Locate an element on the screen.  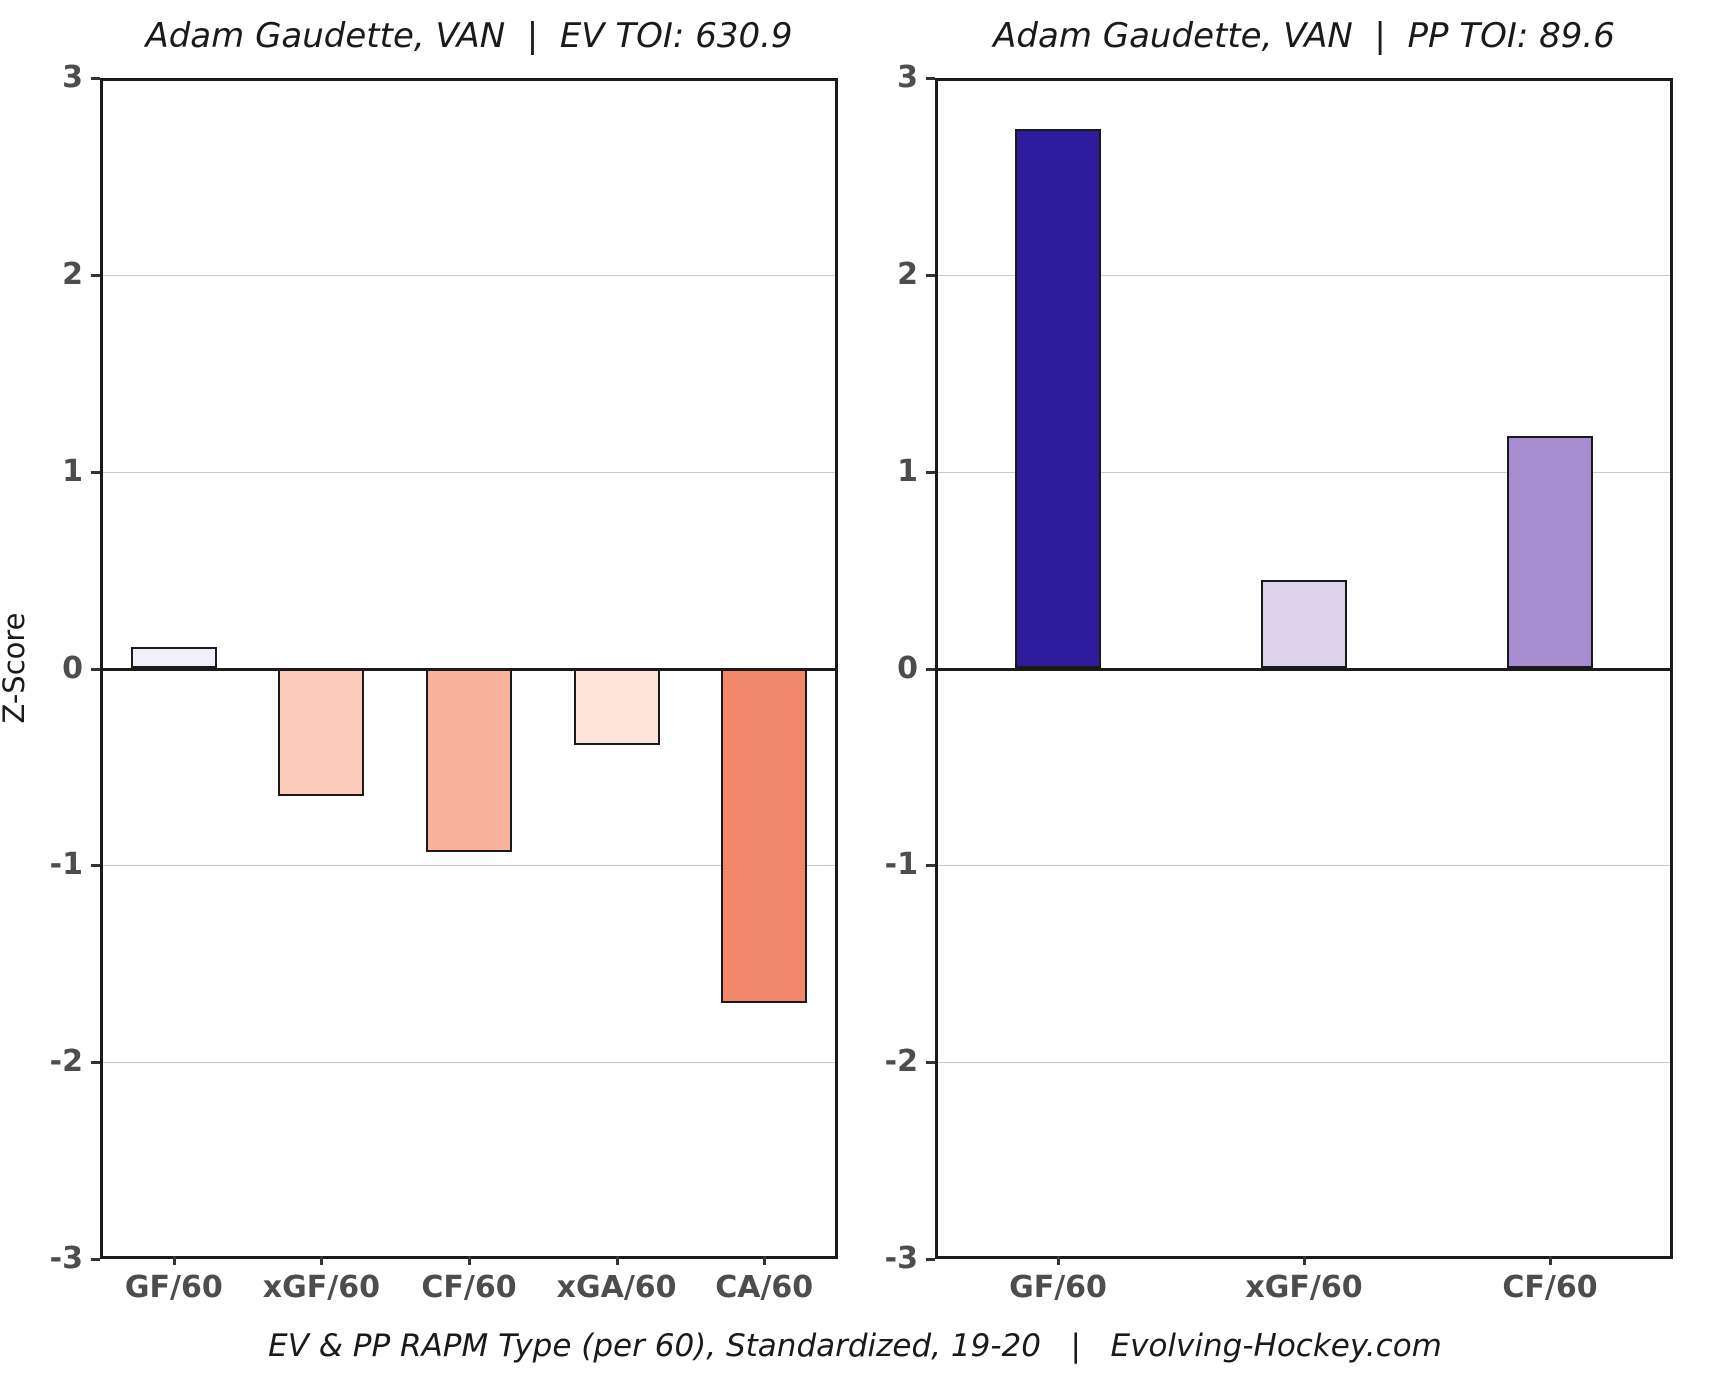
left-chart-title: Adam Gaudette, VAN | EV TOI: 630.9 is located at coordinates (469, 36).